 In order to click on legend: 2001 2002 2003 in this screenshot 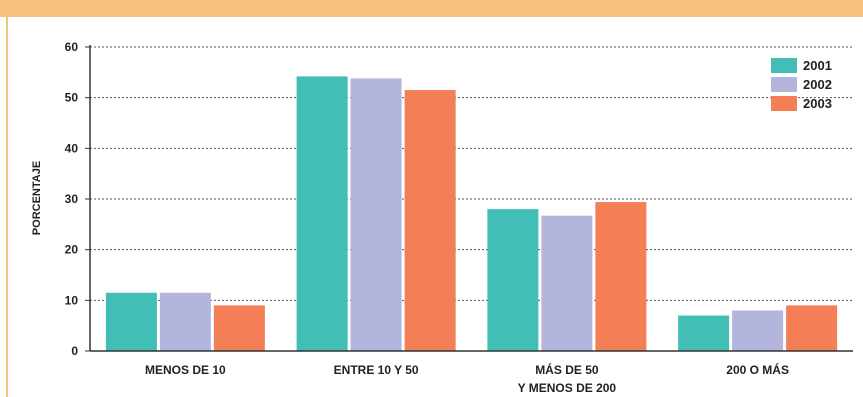, I will do `click(801, 84)`.